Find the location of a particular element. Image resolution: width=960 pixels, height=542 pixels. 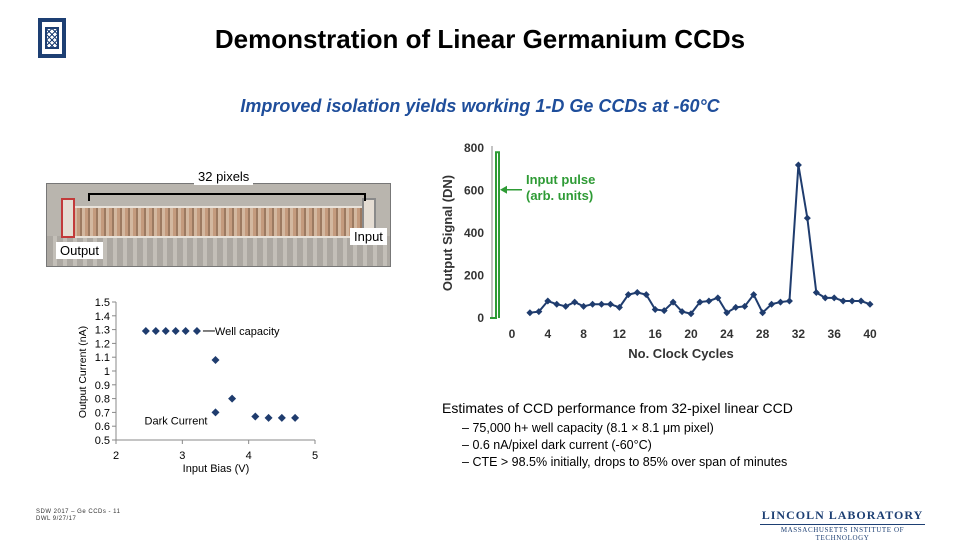

signal-x-tick-label: 28 is located at coordinates (763, 334).